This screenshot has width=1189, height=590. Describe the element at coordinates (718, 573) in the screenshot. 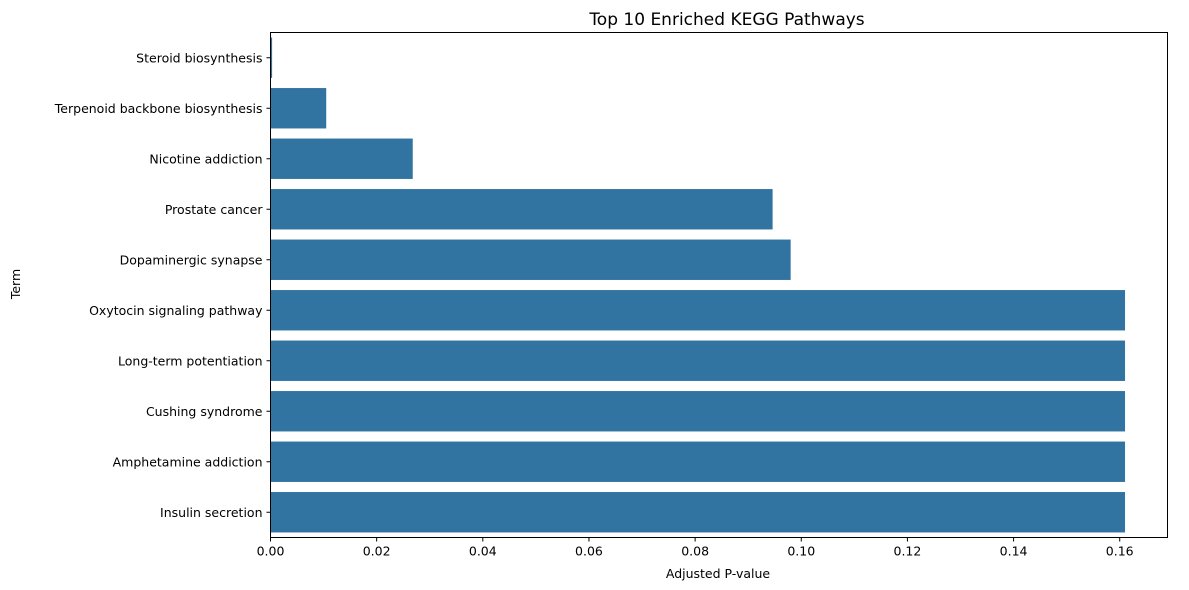

I see `x-axis-title: Adjusted P-value` at that location.